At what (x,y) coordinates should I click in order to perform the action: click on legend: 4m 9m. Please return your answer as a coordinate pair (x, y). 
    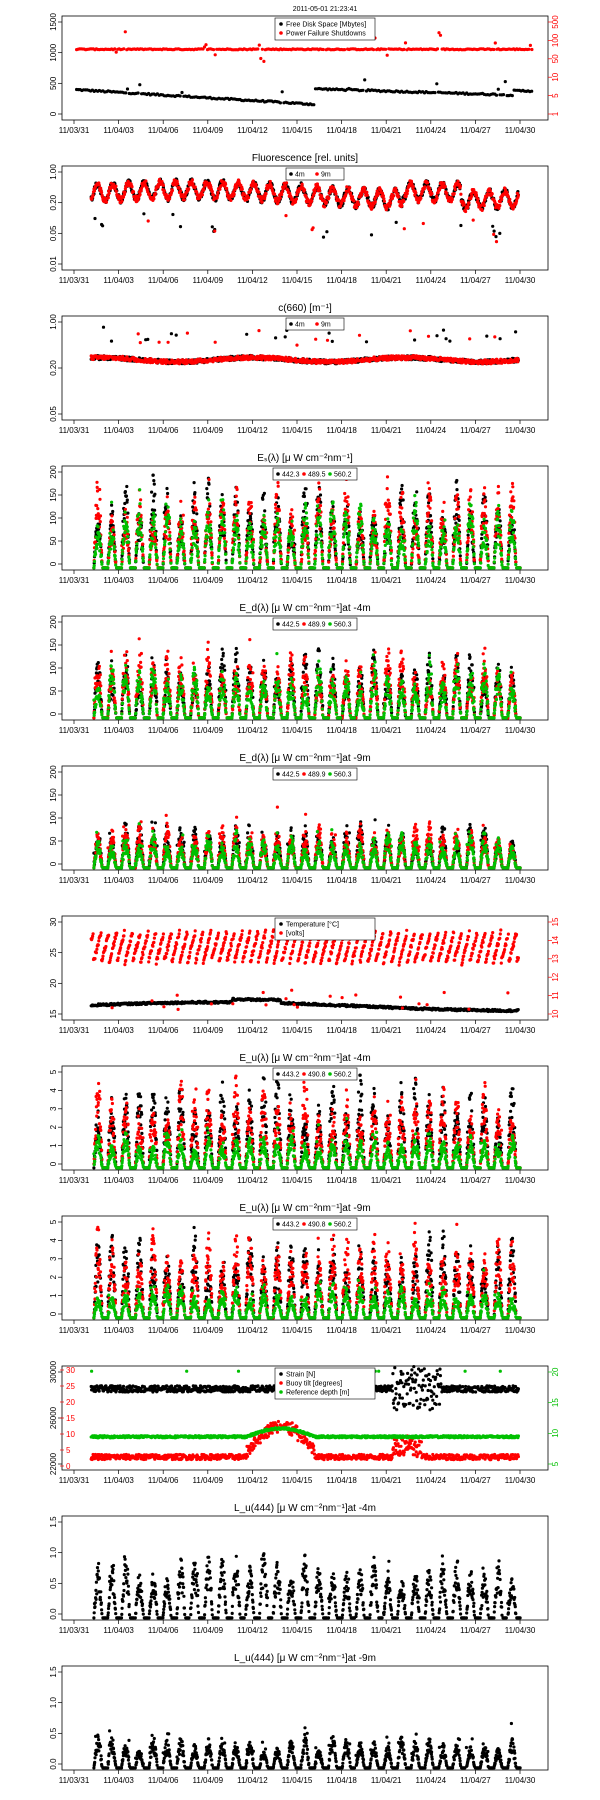
    Looking at the image, I should click on (315, 324).